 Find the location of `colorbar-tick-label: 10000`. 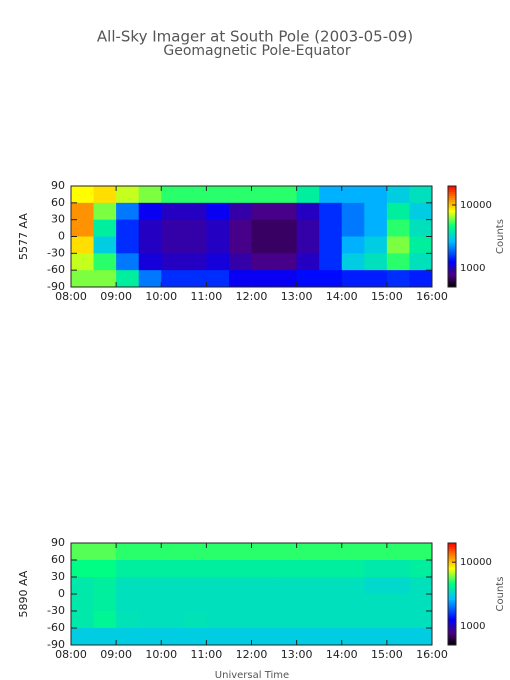

colorbar-tick-label: 10000 is located at coordinates (476, 205).